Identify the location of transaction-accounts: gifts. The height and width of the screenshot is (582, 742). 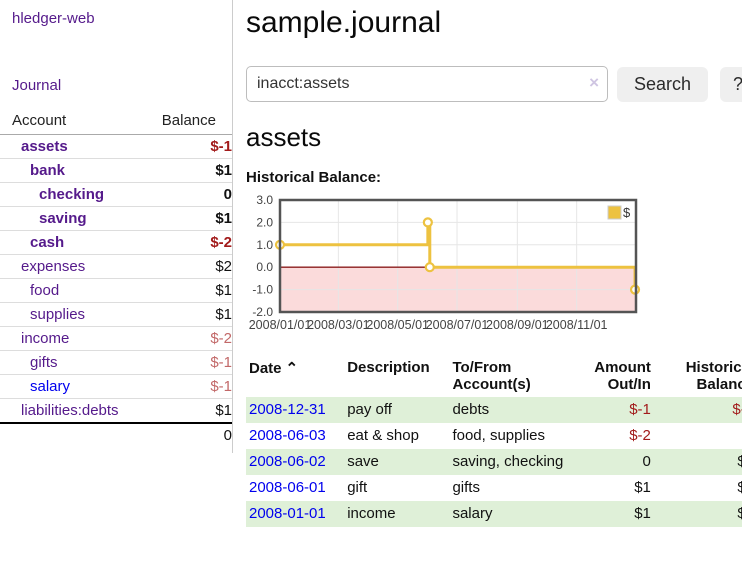
(466, 487).